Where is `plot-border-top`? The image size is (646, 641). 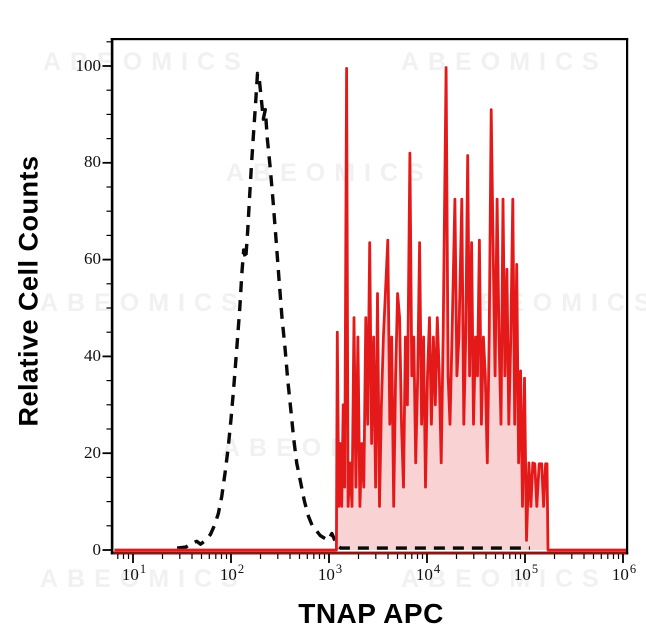 plot-border-top is located at coordinates (369, 39).